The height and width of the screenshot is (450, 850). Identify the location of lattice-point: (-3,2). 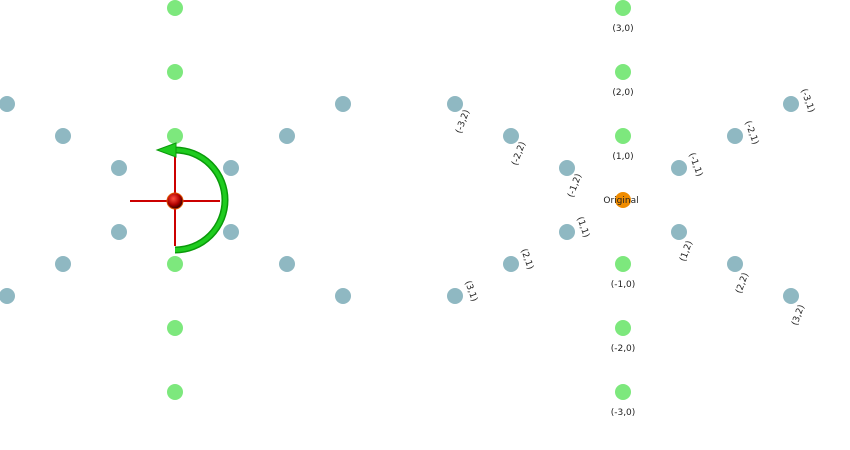
(459, 115).